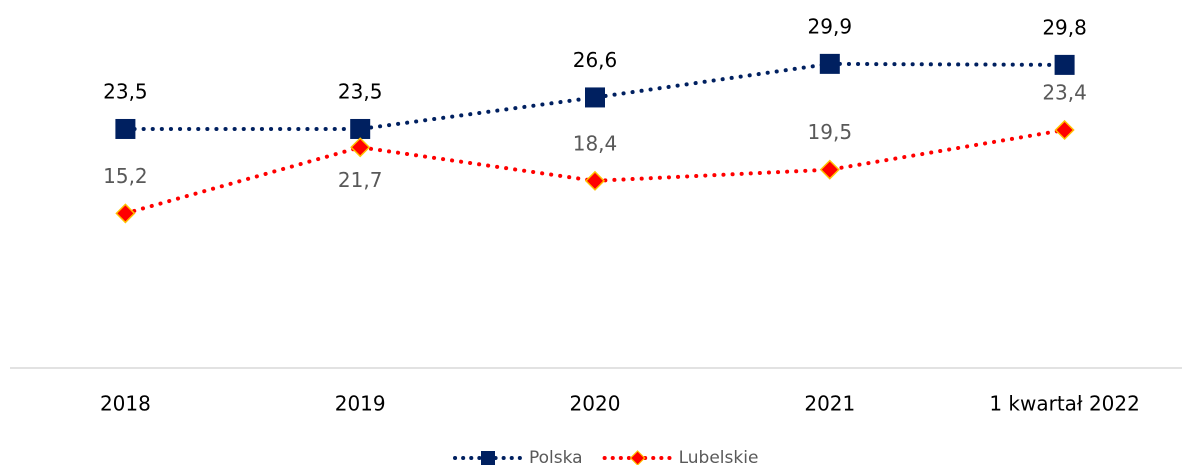 The image size is (1182, 469). Describe the element at coordinates (830, 26) in the screenshot. I see `data-label: 29,9` at that location.